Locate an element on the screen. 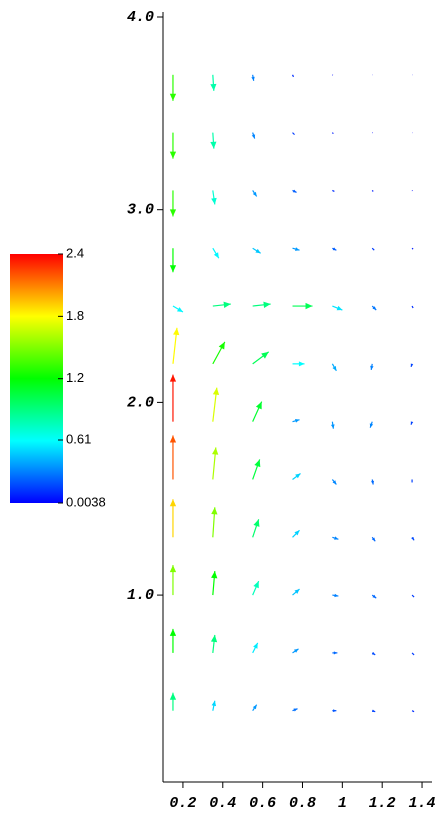  y-tick-label: 4.0 is located at coordinates (140, 17).